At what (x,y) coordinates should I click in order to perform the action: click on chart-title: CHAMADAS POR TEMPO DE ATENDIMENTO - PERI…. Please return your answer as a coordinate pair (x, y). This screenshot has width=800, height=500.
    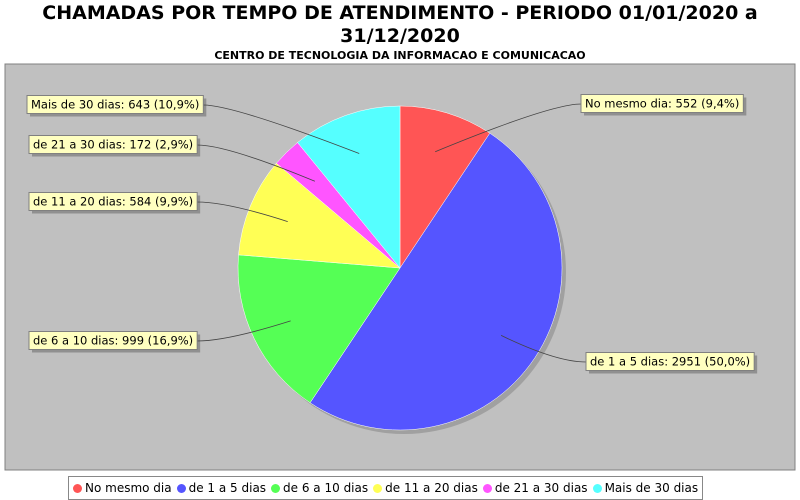
    Looking at the image, I should click on (400, 24).